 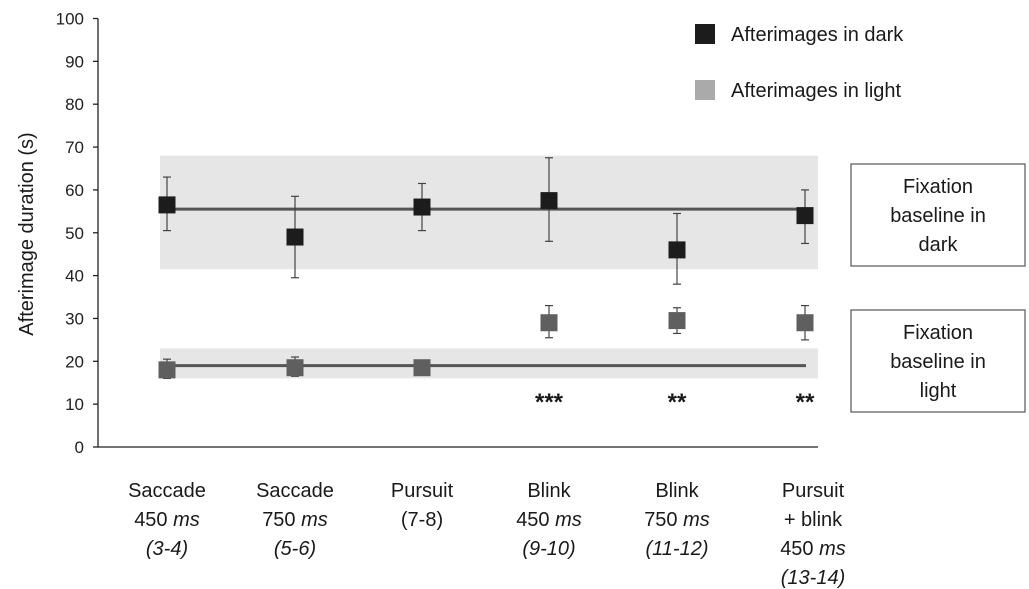 I want to click on category-label-5-line-1: + blink, so click(x=813, y=520).